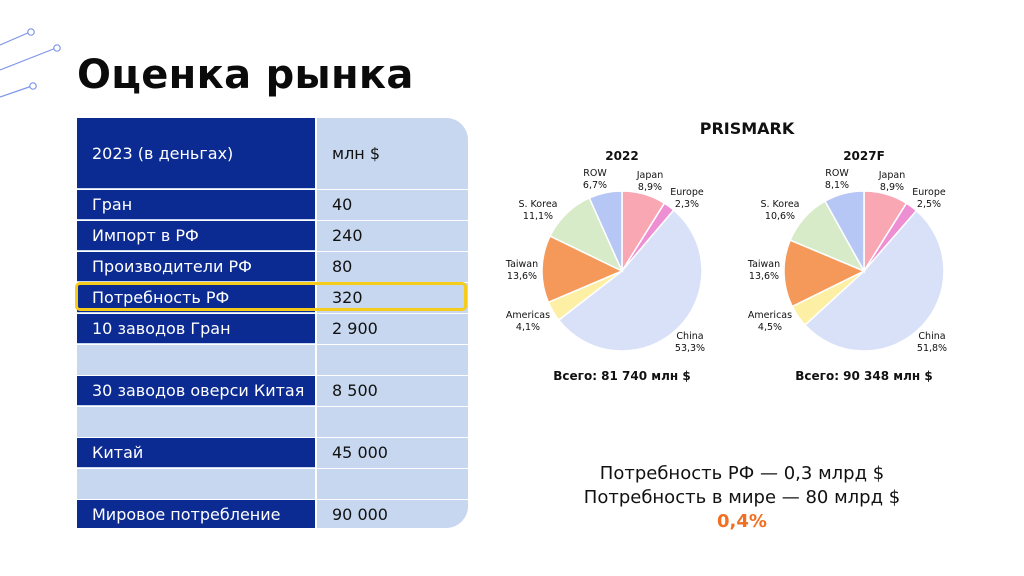 This screenshot has width=1024, height=576. What do you see at coordinates (621, 376) in the screenshot?
I see `chart-total-label: Всего: 81 740 млн $` at bounding box center [621, 376].